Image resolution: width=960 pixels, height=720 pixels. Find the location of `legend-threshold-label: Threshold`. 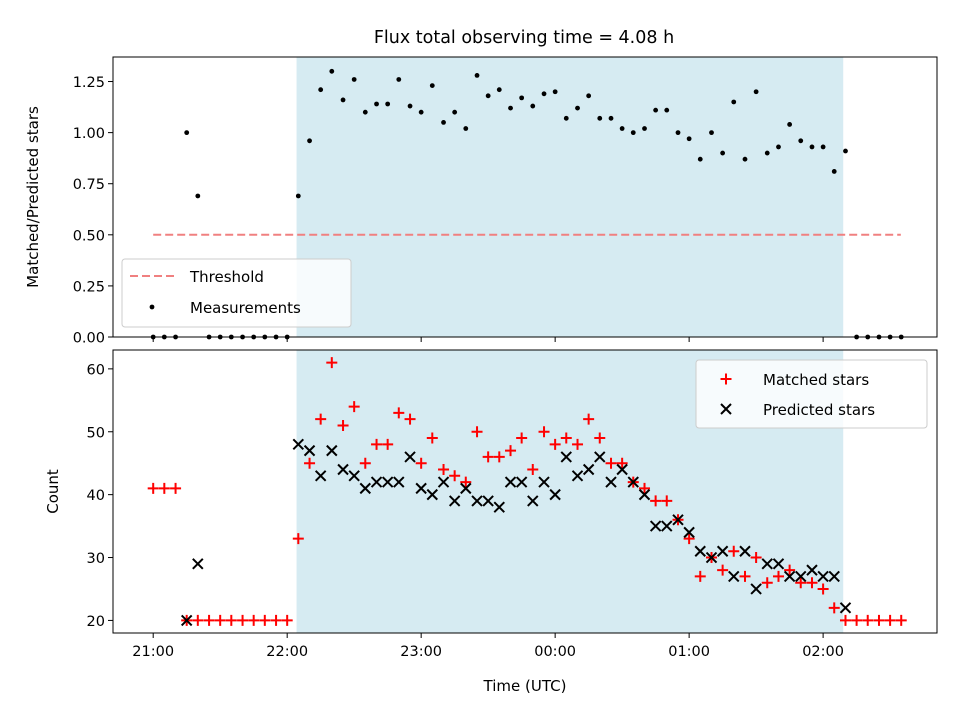

legend-threshold-label: Threshold is located at coordinates (226, 277).